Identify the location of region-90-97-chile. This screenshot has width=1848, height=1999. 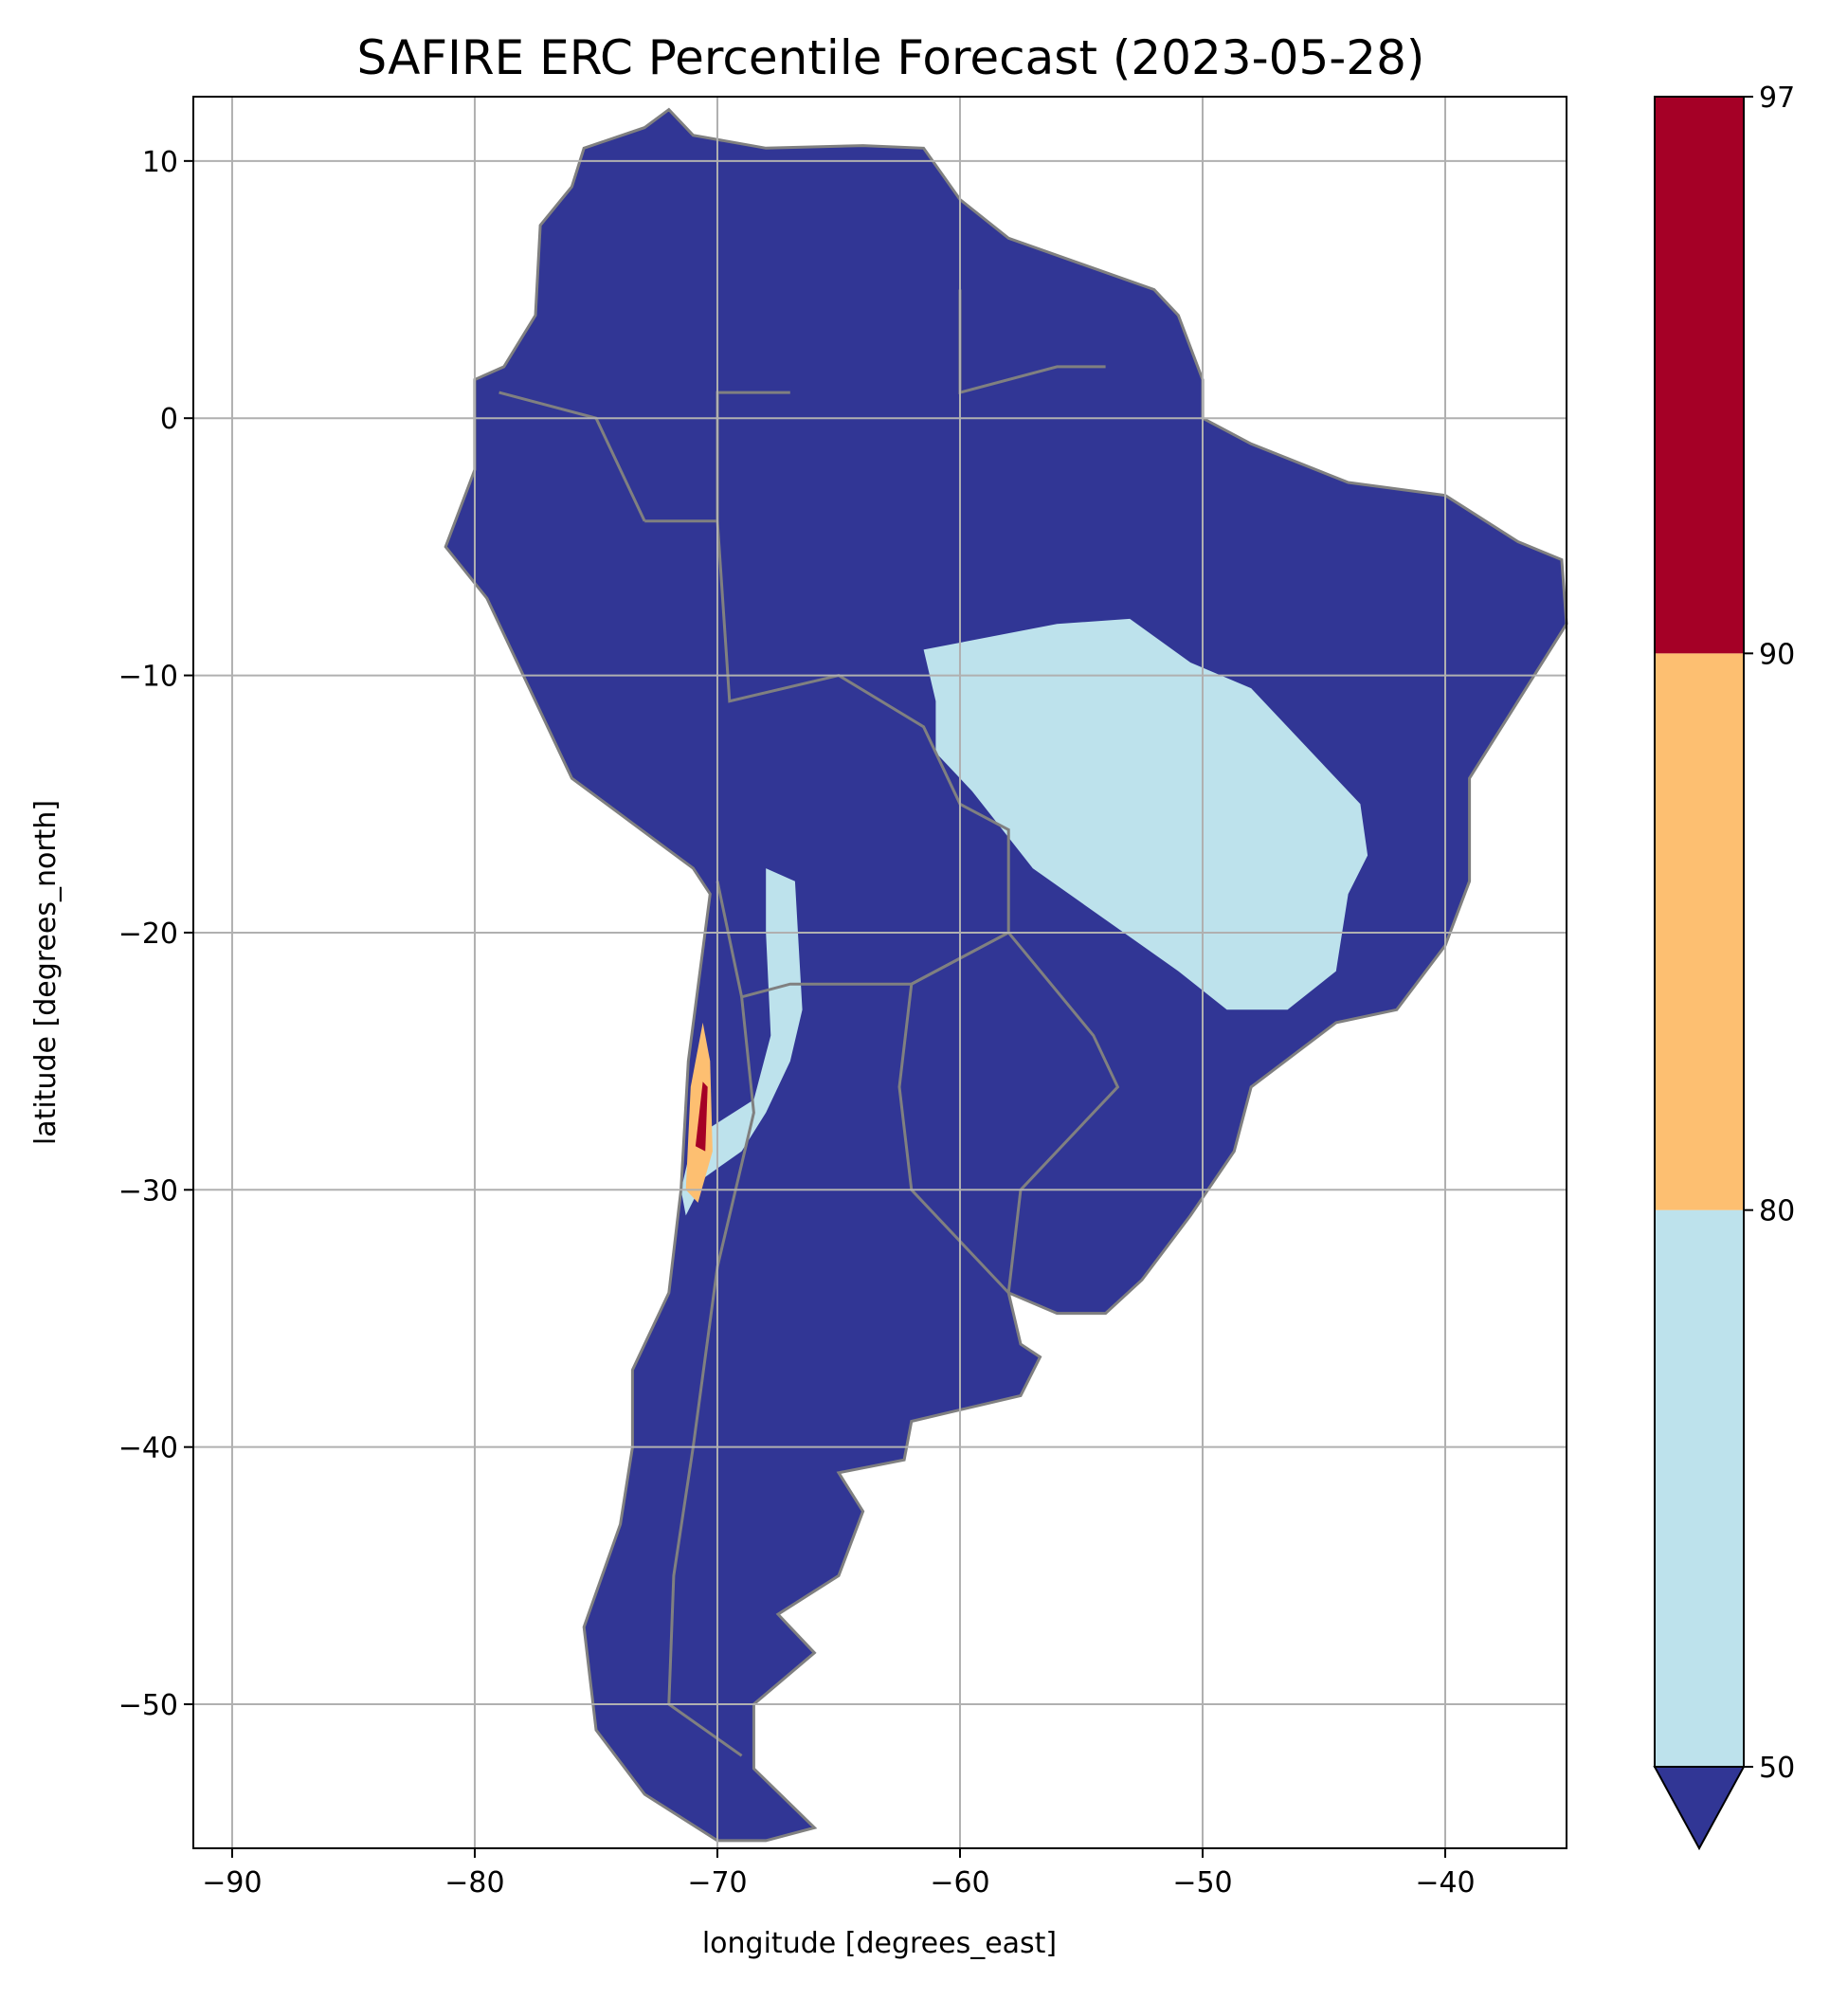
(702, 1117).